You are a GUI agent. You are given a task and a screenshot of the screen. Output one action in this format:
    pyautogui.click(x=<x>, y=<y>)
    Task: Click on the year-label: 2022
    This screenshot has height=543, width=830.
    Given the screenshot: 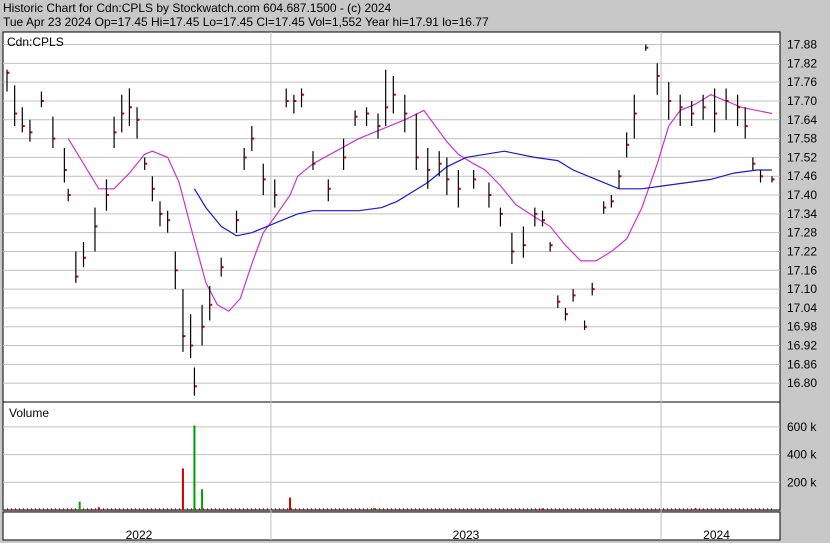 What is the action you would take?
    pyautogui.click(x=139, y=535)
    